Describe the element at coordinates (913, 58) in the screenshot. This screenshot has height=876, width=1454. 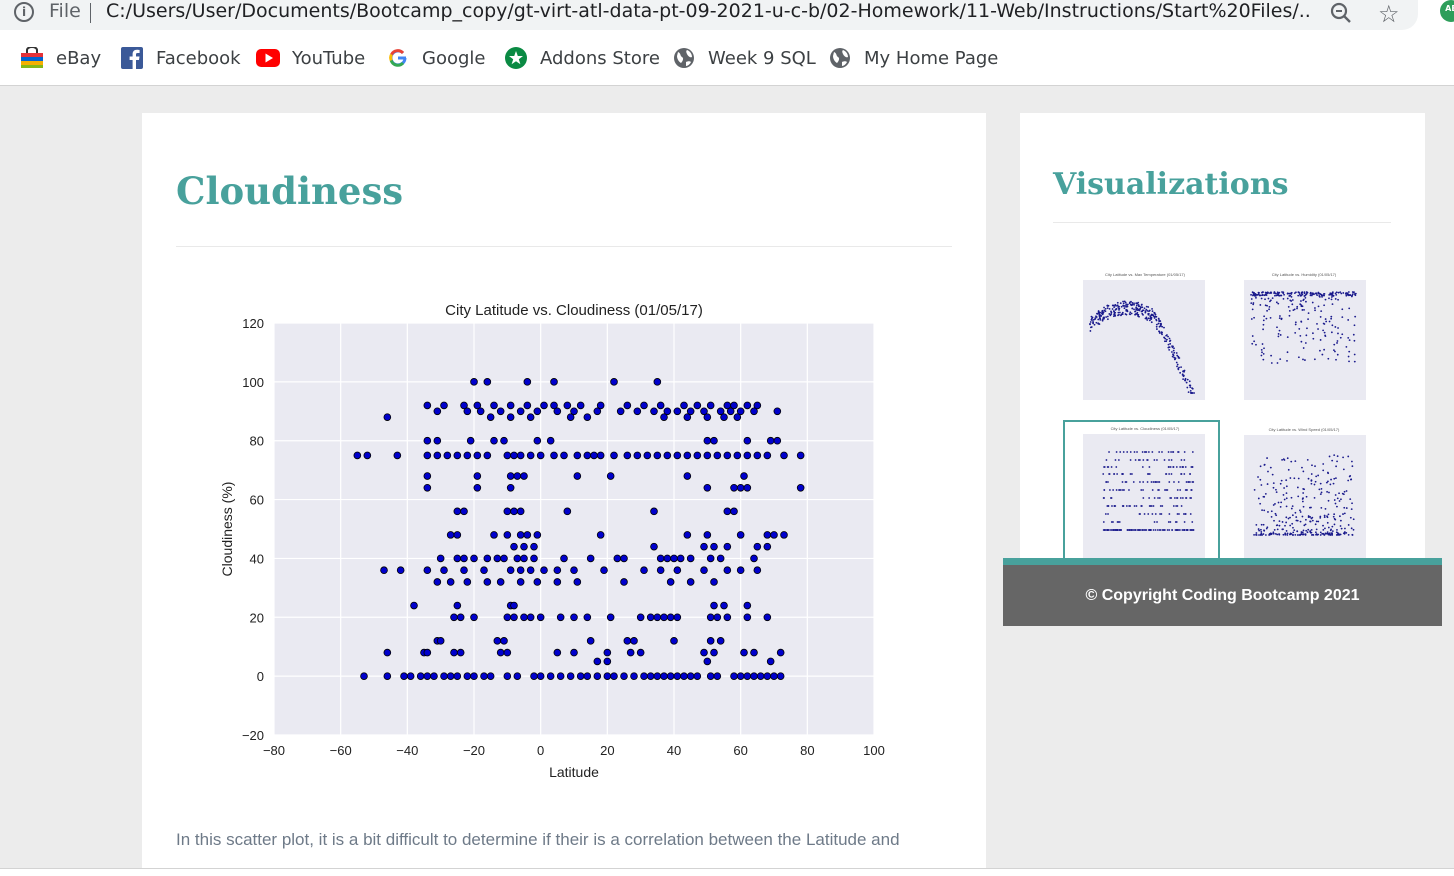
I see `bookmark-my-home-page: My Home Page` at that location.